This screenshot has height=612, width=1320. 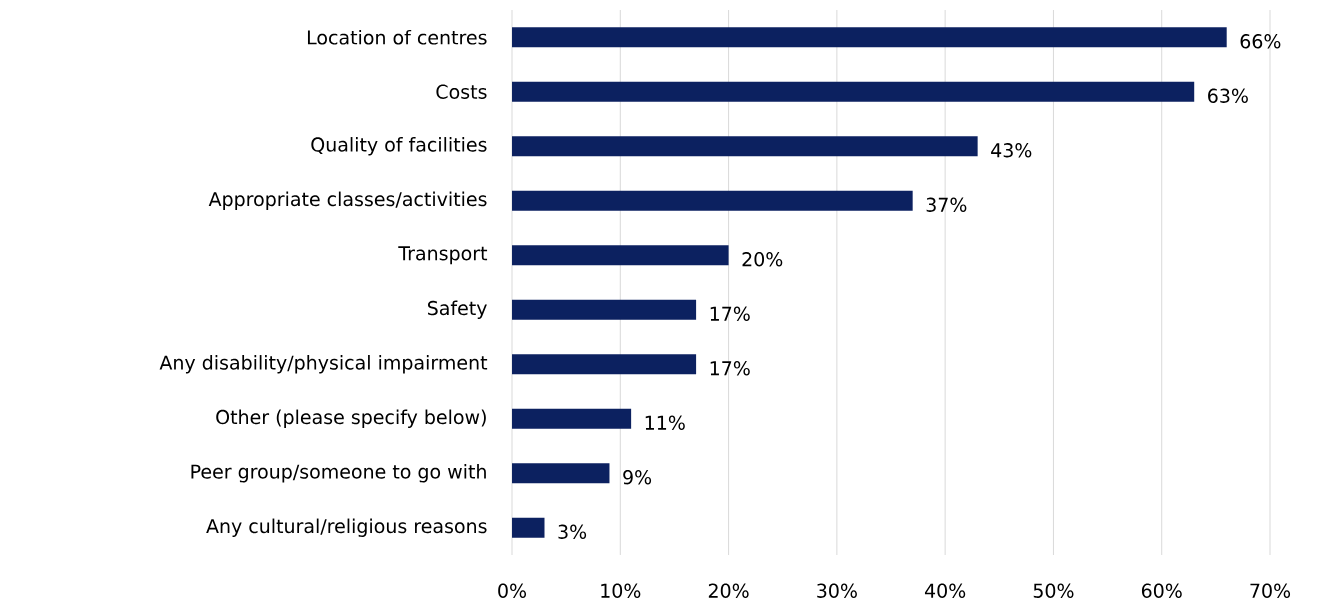 I want to click on x-tick-label: 60%, so click(x=1161, y=590).